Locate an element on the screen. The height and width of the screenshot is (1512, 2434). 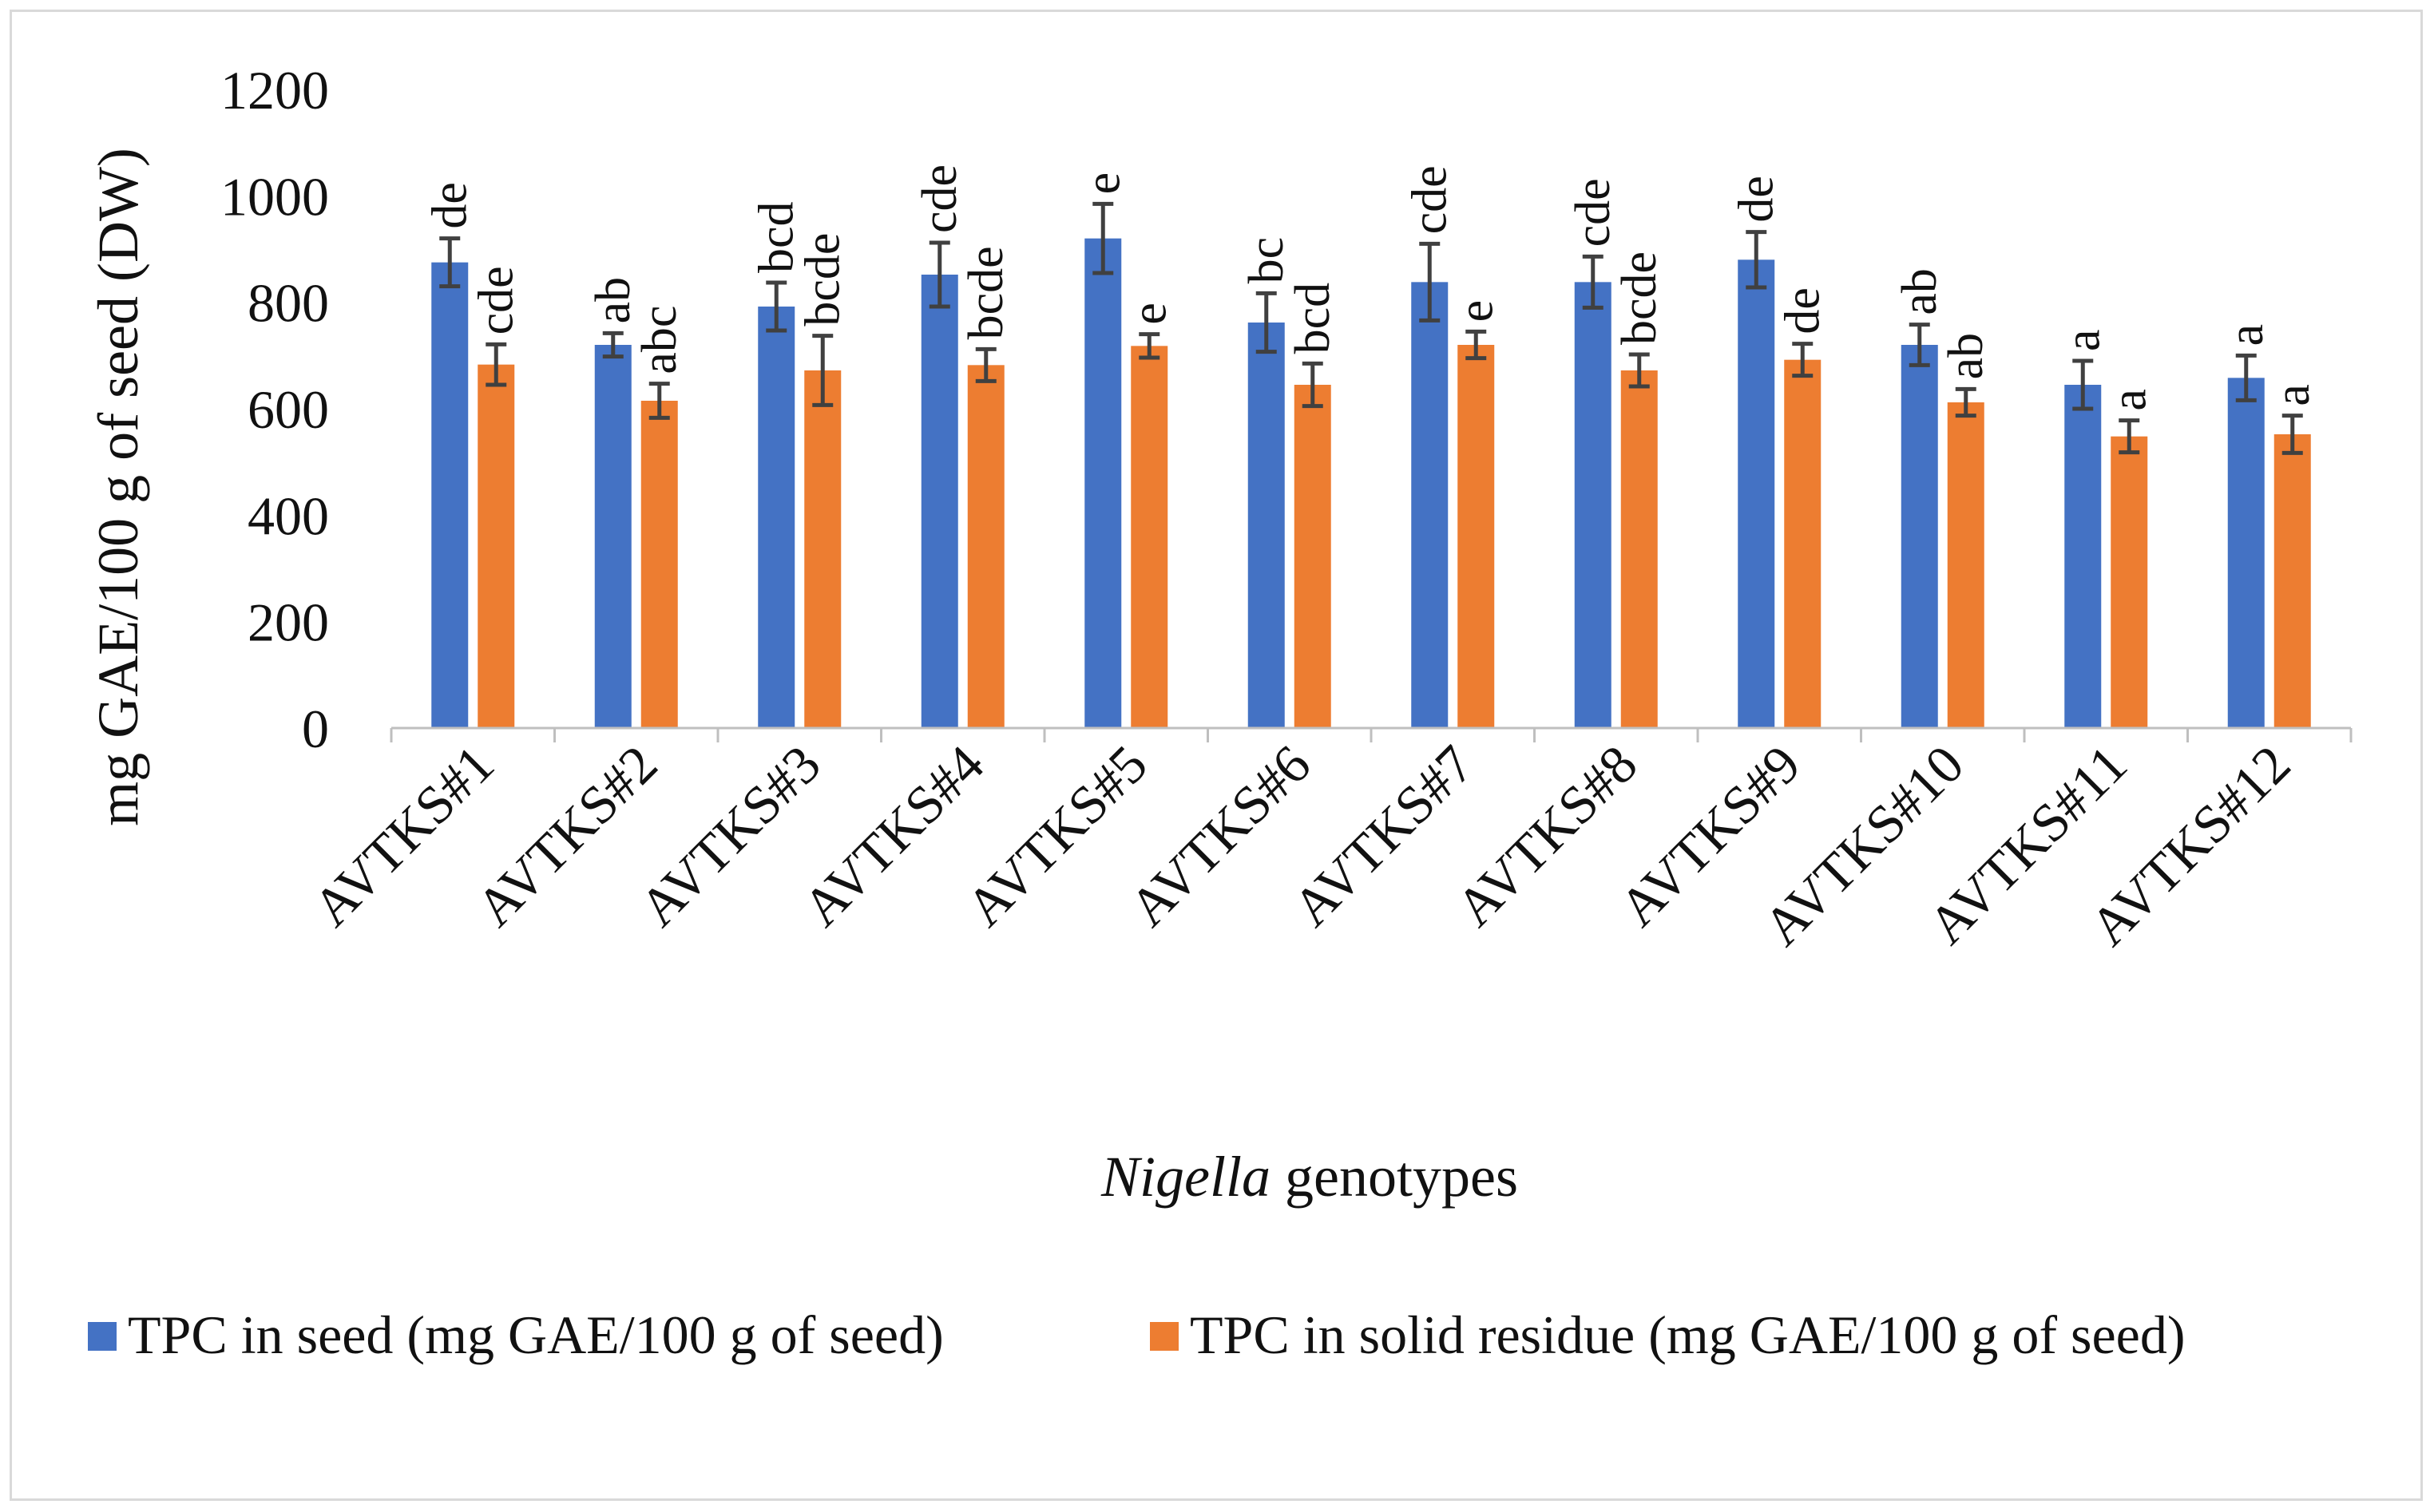
significance-label-s1-1: de is located at coordinates (449, 205).